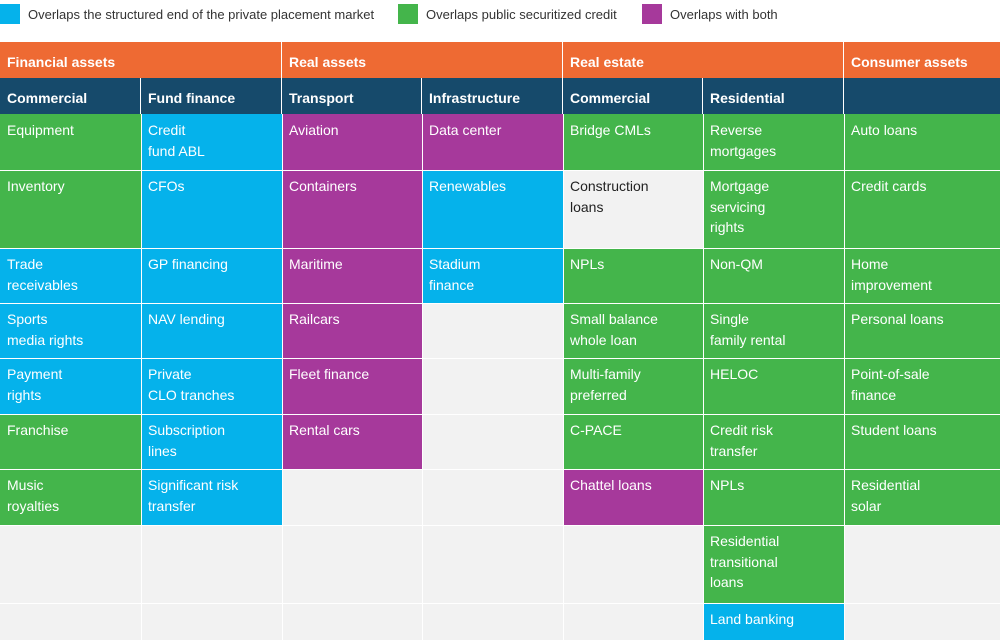 The width and height of the screenshot is (1000, 640). What do you see at coordinates (633, 96) in the screenshot?
I see `subheader-re-commercial: Commercial` at bounding box center [633, 96].